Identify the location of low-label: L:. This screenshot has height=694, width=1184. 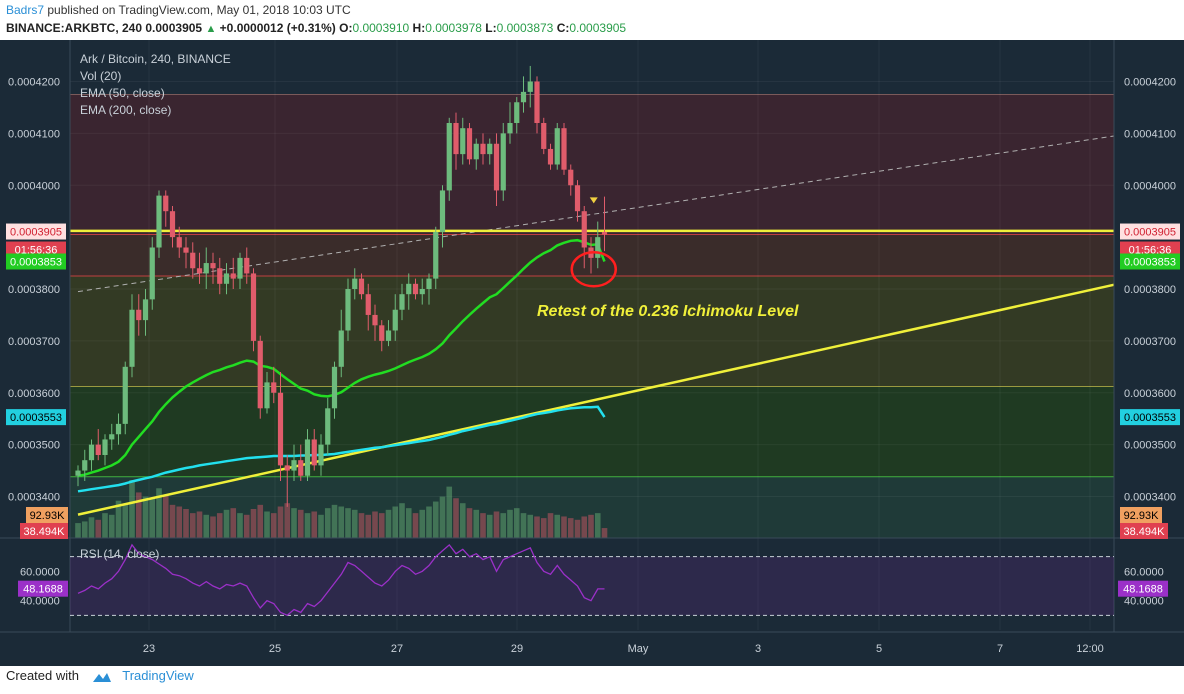
(491, 28).